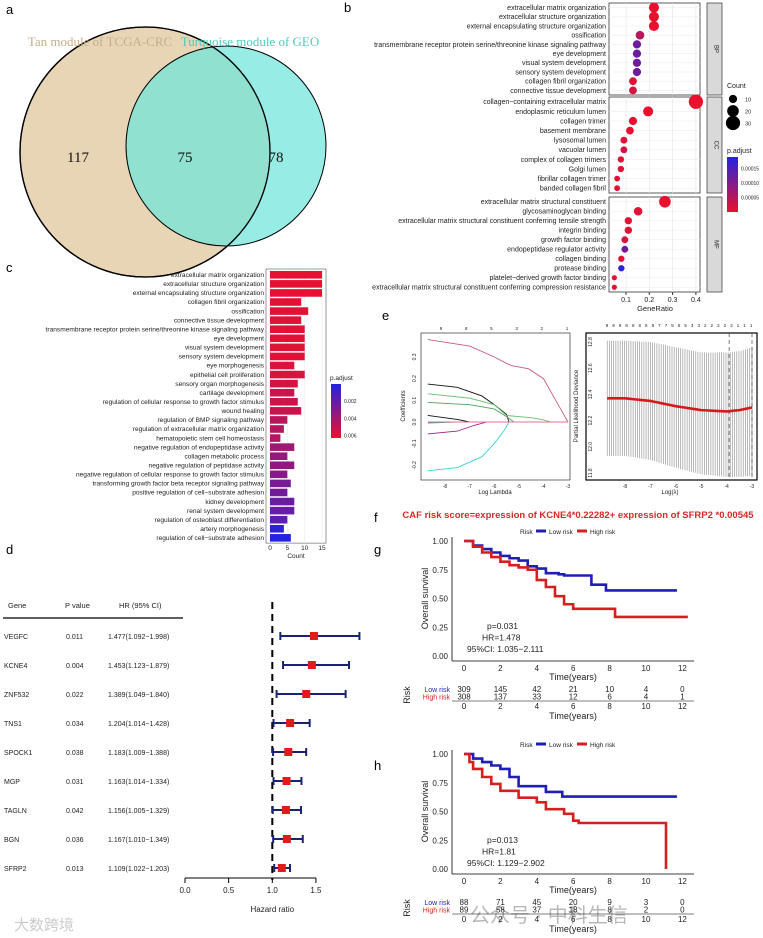 The width and height of the screenshot is (763, 938). I want to click on y-tick-label: 0.1, so click(415, 400).